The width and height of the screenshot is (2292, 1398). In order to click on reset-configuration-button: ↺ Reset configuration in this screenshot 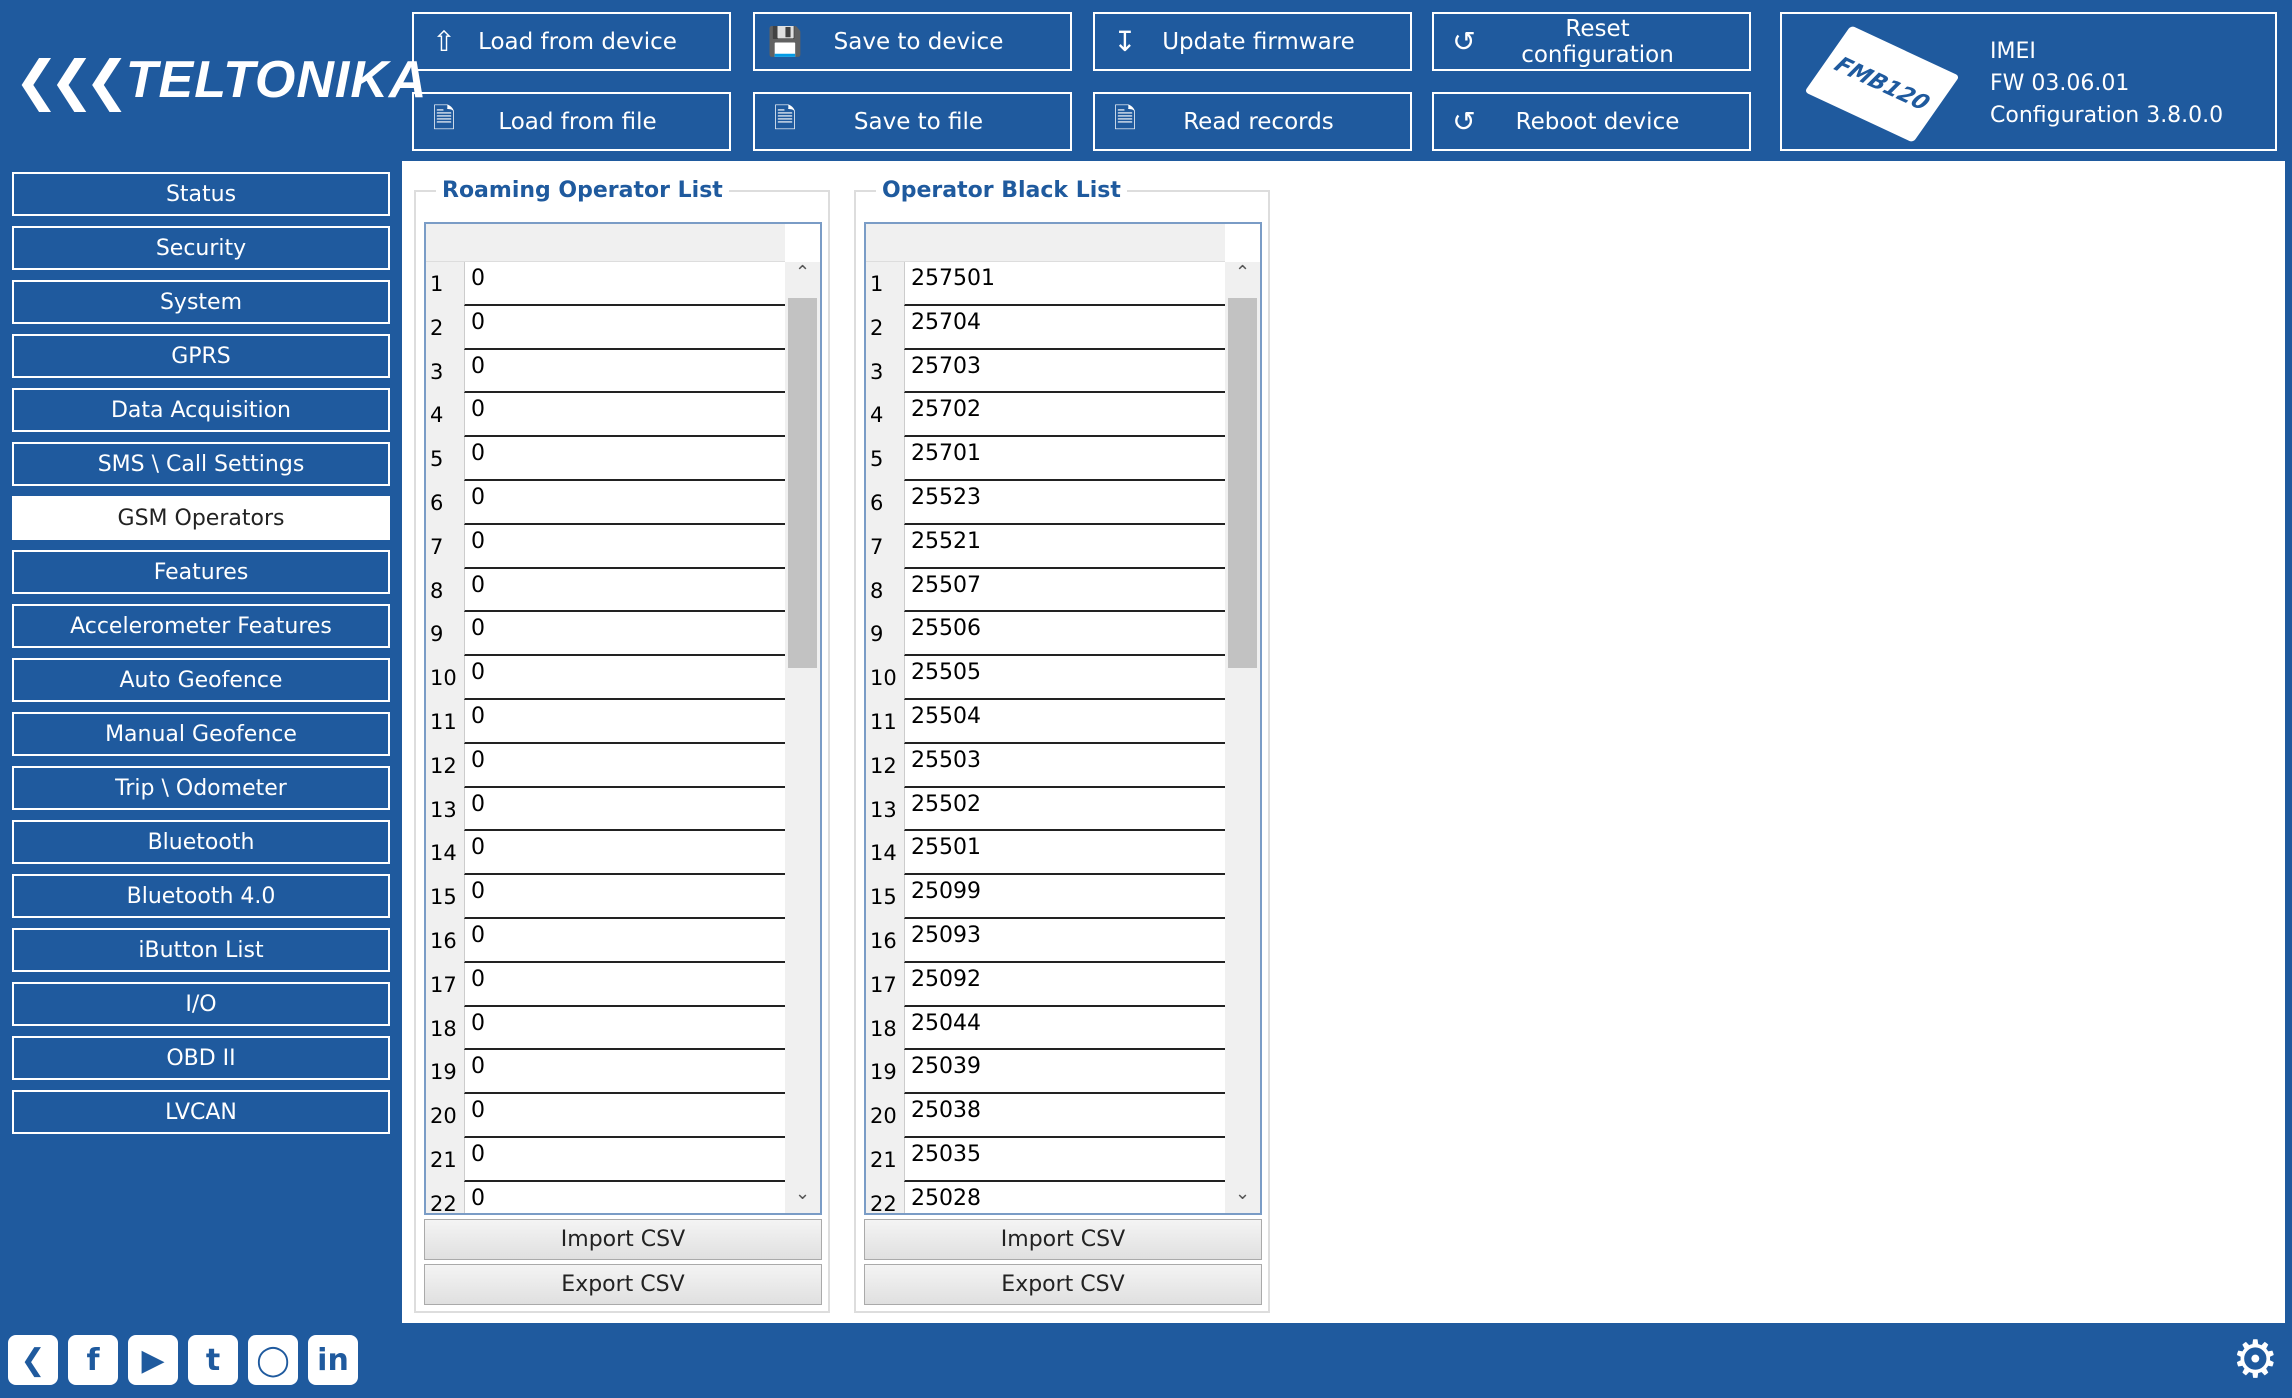, I will do `click(1591, 41)`.